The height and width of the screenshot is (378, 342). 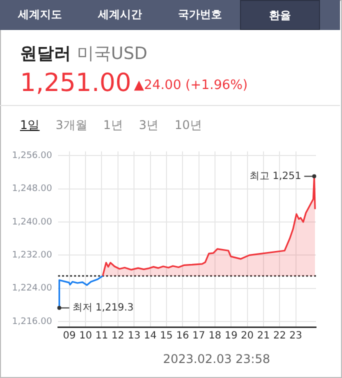 I want to click on text: 3개월, so click(x=72, y=125).